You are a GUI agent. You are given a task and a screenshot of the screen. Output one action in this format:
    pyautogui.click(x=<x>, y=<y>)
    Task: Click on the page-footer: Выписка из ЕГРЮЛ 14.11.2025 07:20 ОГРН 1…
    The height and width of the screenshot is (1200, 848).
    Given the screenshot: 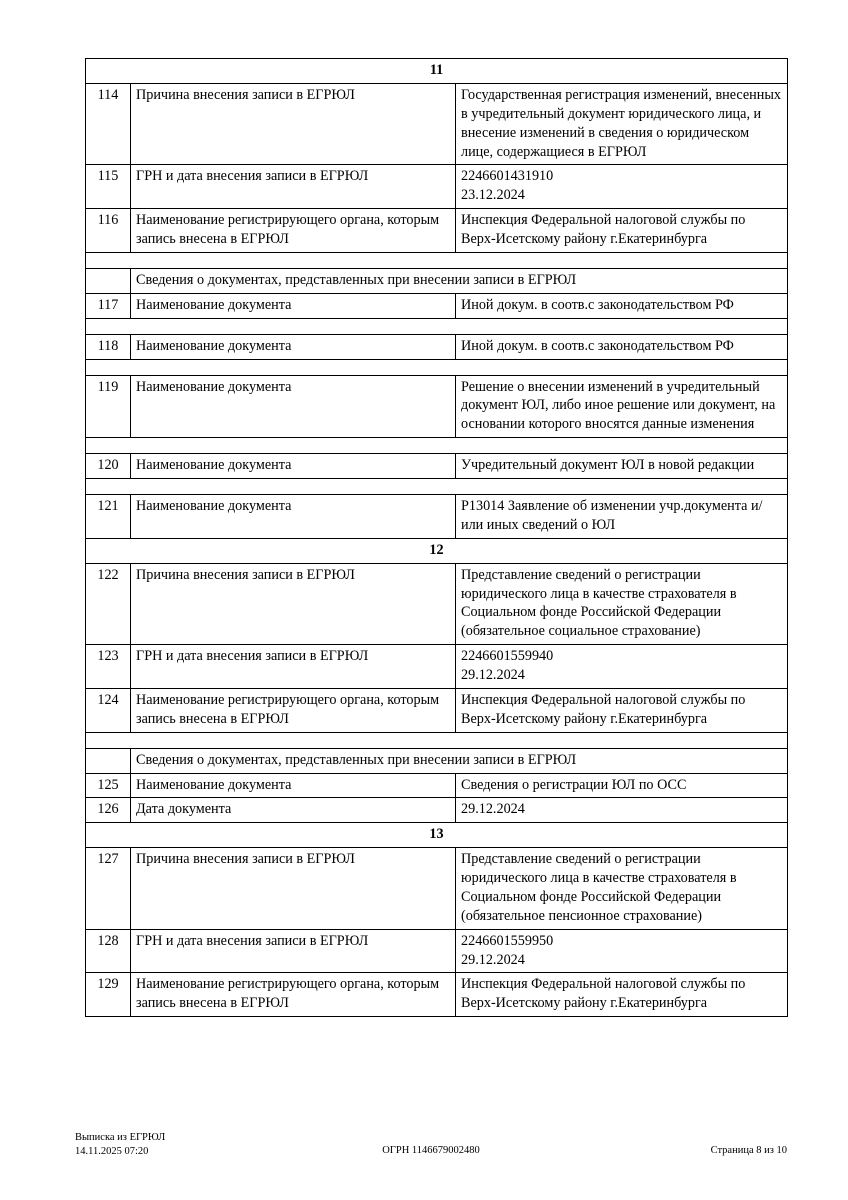 What is the action you would take?
    pyautogui.click(x=431, y=1151)
    